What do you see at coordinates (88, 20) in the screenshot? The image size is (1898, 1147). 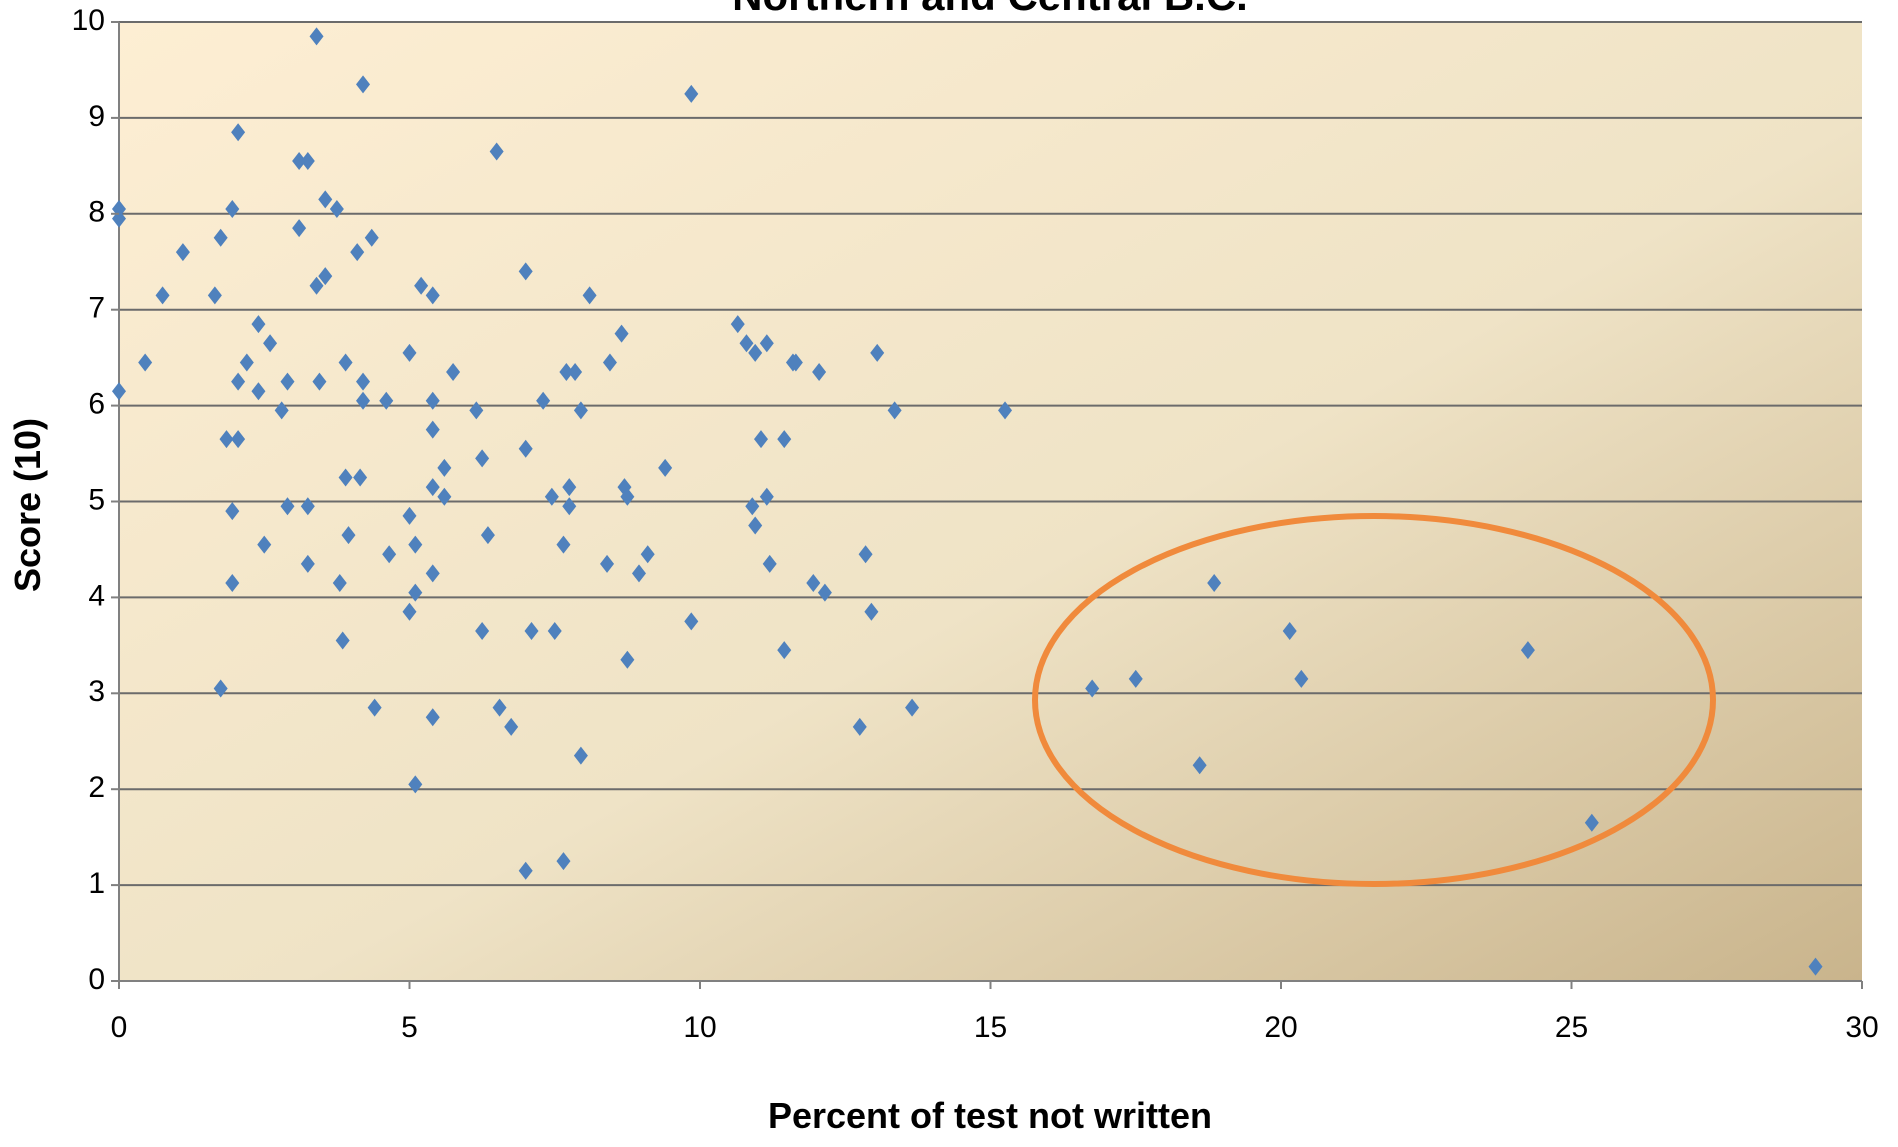 I see `y-tick-label: 10` at bounding box center [88, 20].